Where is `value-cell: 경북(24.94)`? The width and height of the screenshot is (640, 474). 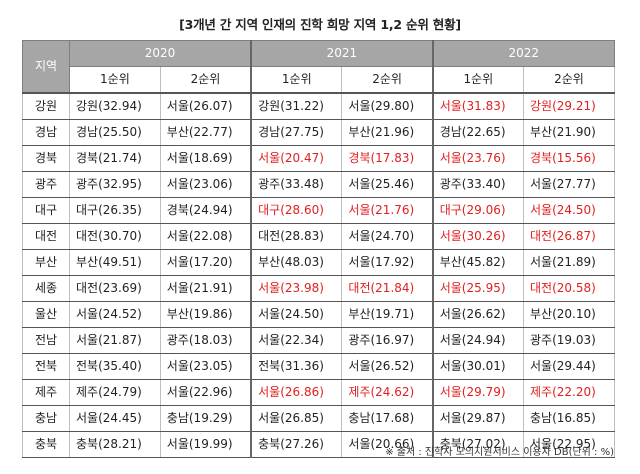
value-cell: 경북(24.94) is located at coordinates (205, 210).